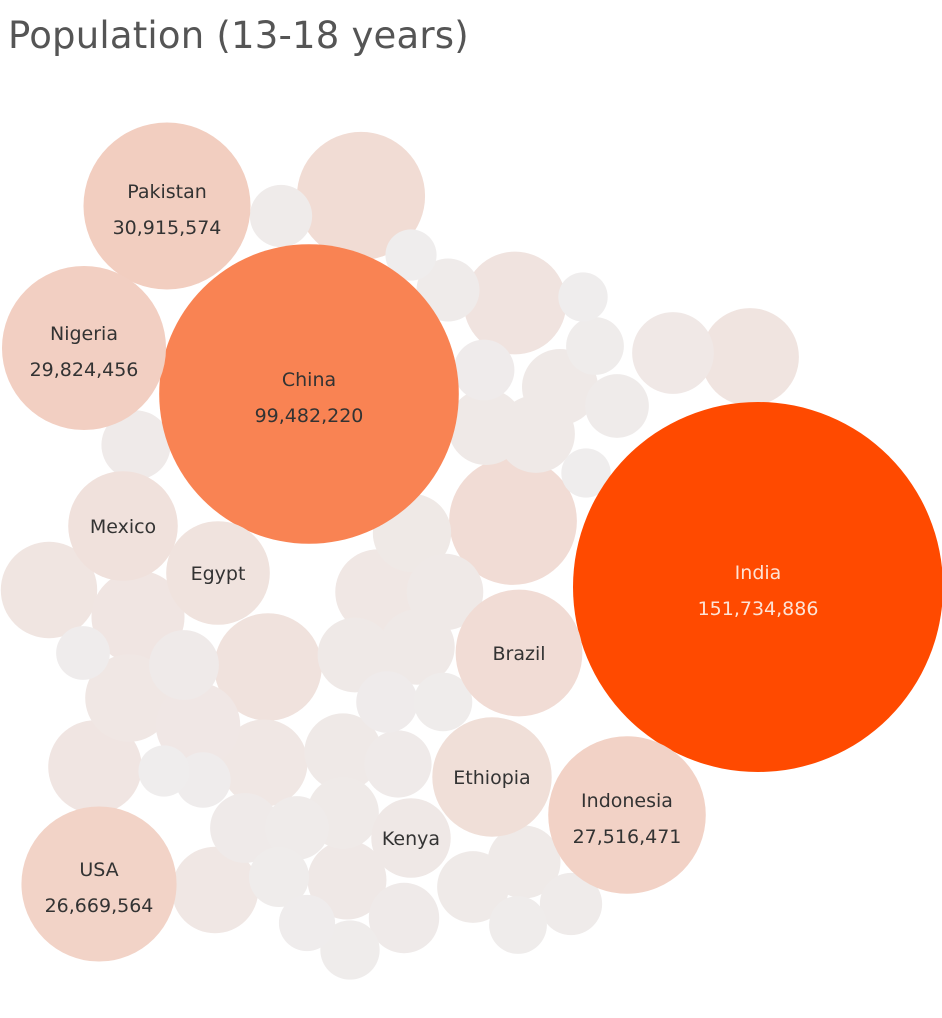 Image resolution: width=942 pixels, height=1018 pixels. Describe the element at coordinates (758, 573) in the screenshot. I see `bubble-label-india: India` at that location.